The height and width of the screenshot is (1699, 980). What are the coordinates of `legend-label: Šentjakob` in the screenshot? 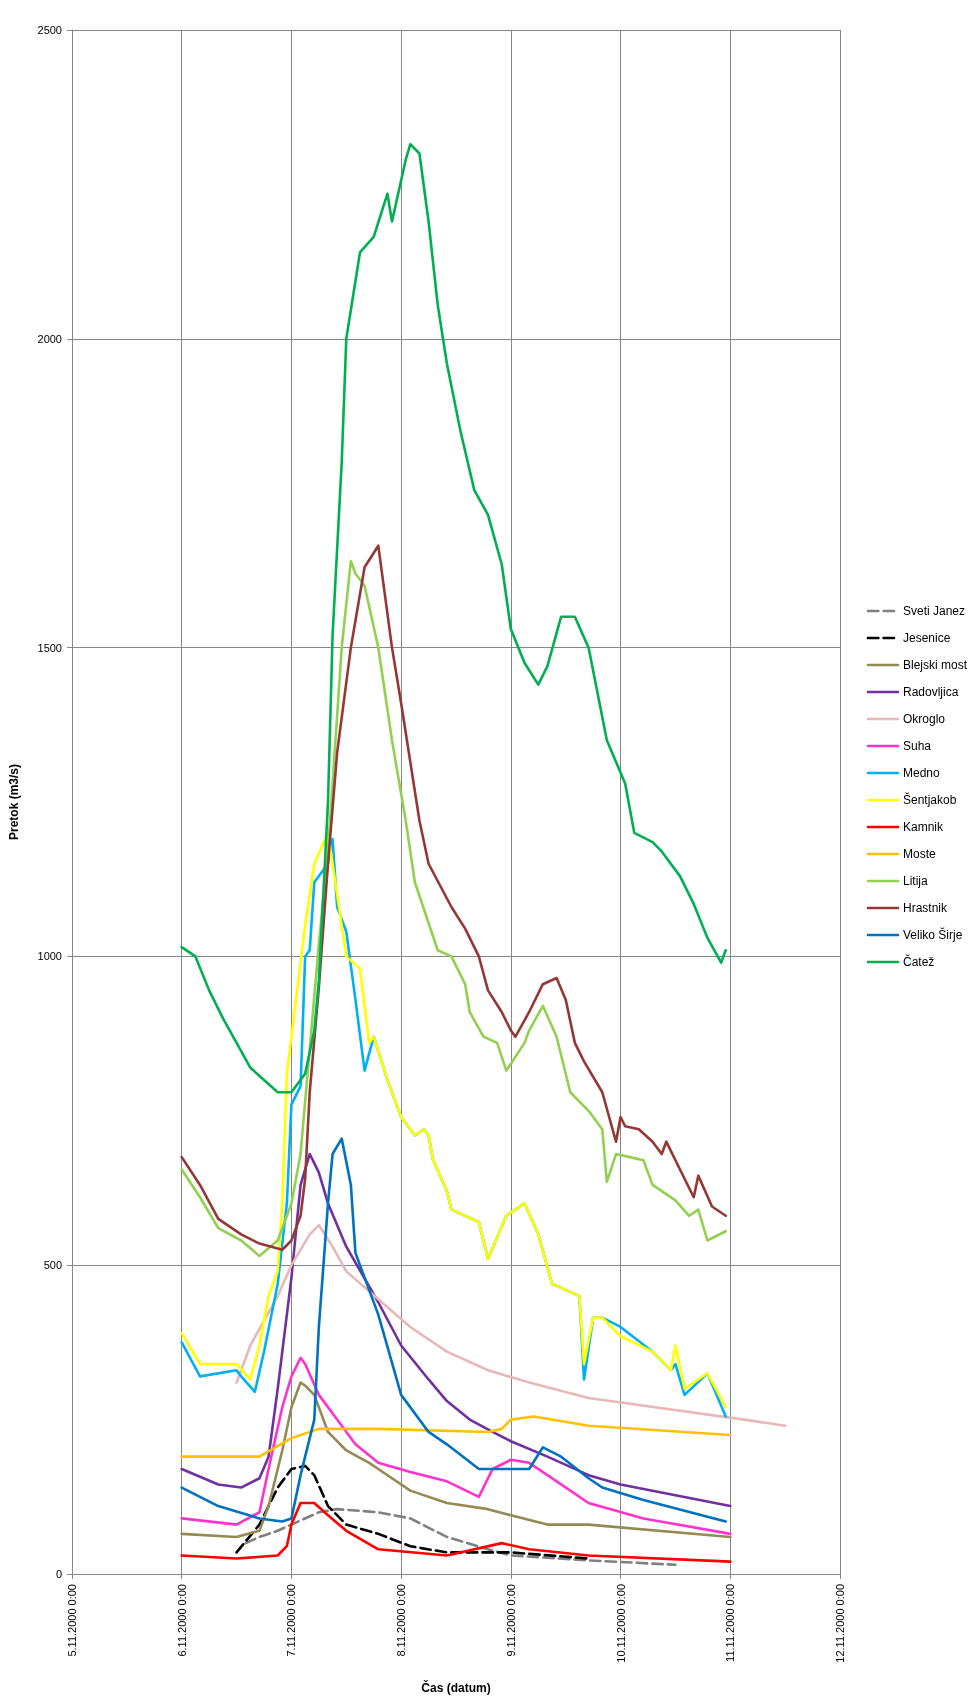 It's located at (929, 799).